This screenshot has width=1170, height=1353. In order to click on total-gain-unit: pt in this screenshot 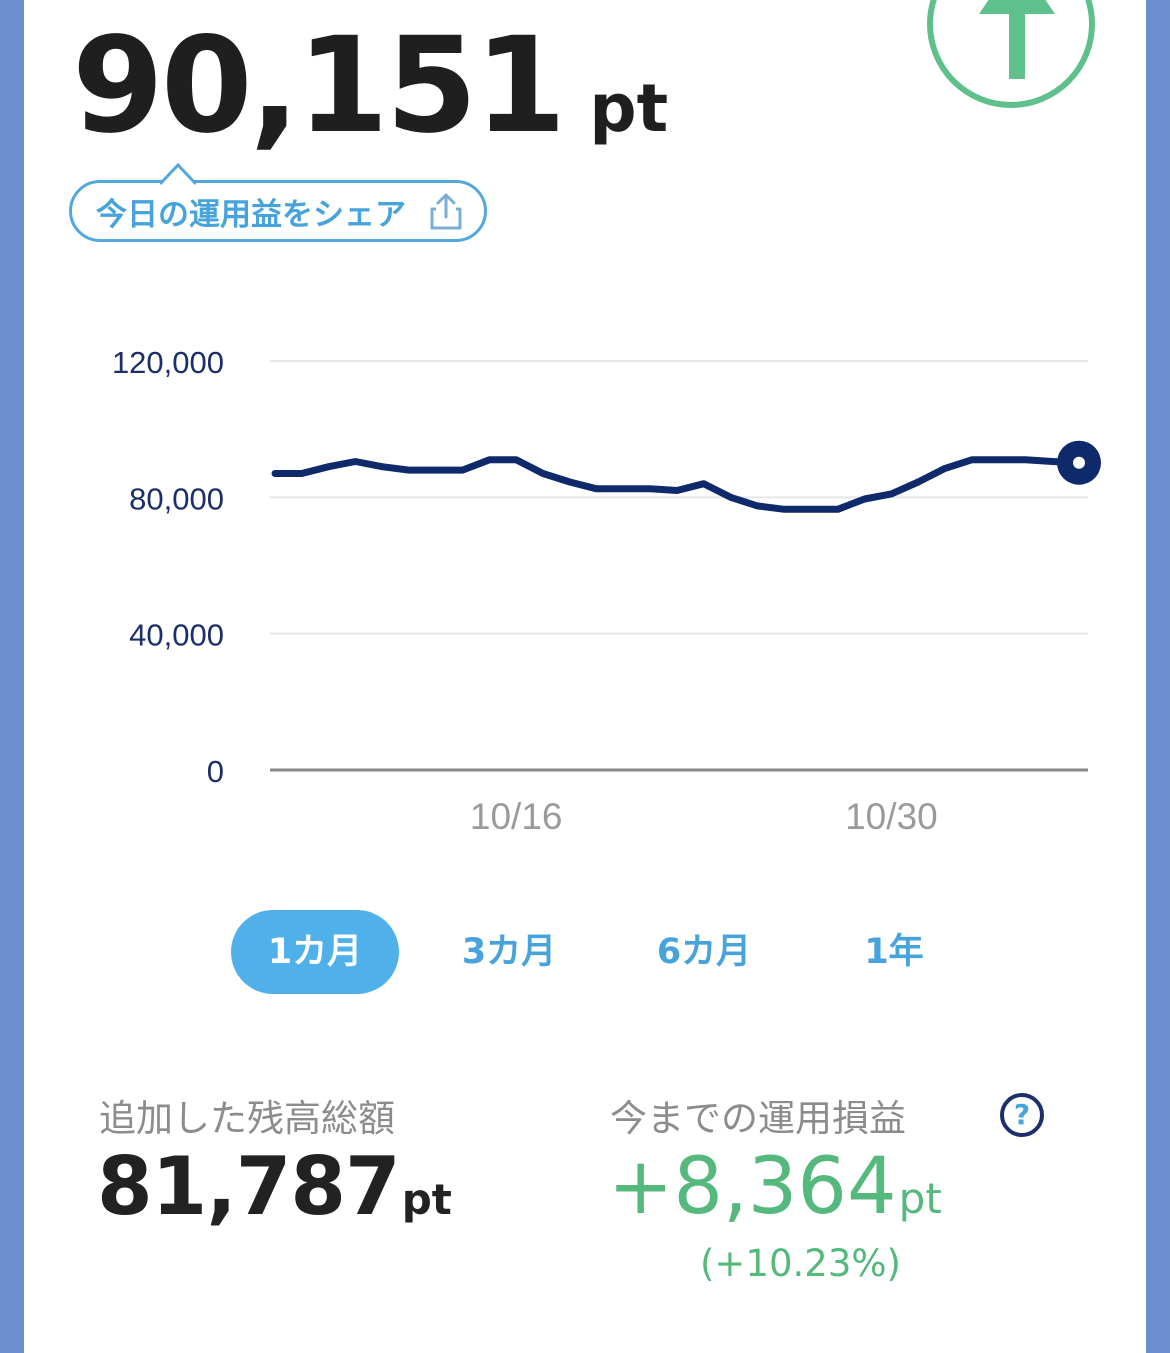, I will do `click(920, 1198)`.